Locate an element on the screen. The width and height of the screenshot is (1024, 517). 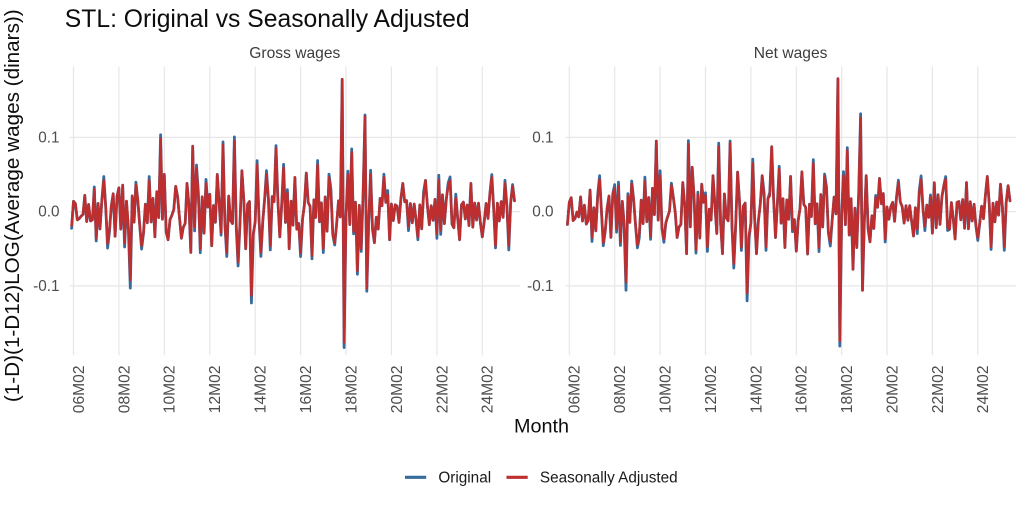
svg-text: Original is located at coordinates (464, 478).